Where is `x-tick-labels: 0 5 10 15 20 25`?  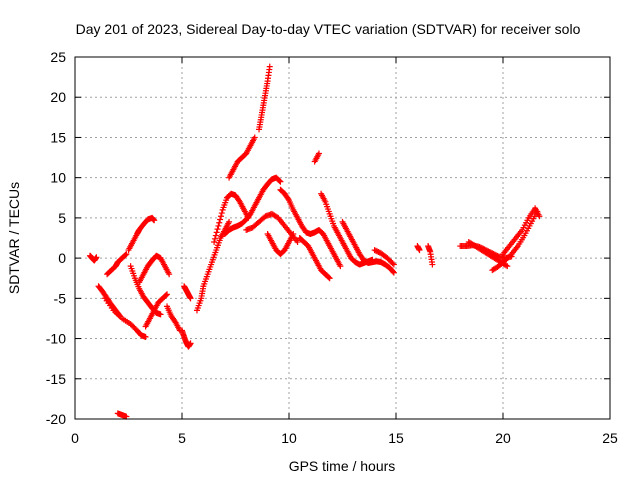 x-tick-labels: 0 5 10 15 20 25 is located at coordinates (344, 438).